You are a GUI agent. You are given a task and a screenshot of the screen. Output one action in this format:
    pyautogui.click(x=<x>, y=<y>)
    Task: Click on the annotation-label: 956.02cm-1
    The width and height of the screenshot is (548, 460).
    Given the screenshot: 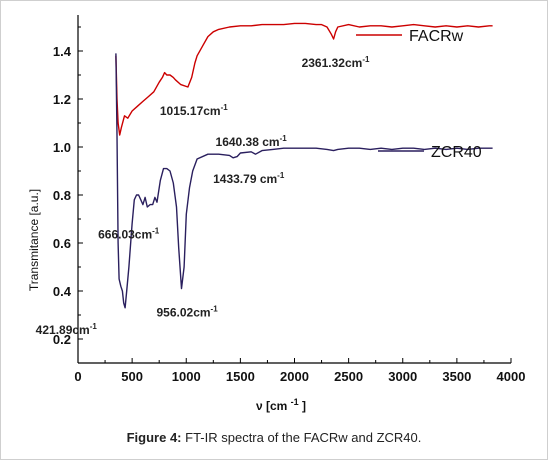 What is the action you would take?
    pyautogui.click(x=187, y=312)
    